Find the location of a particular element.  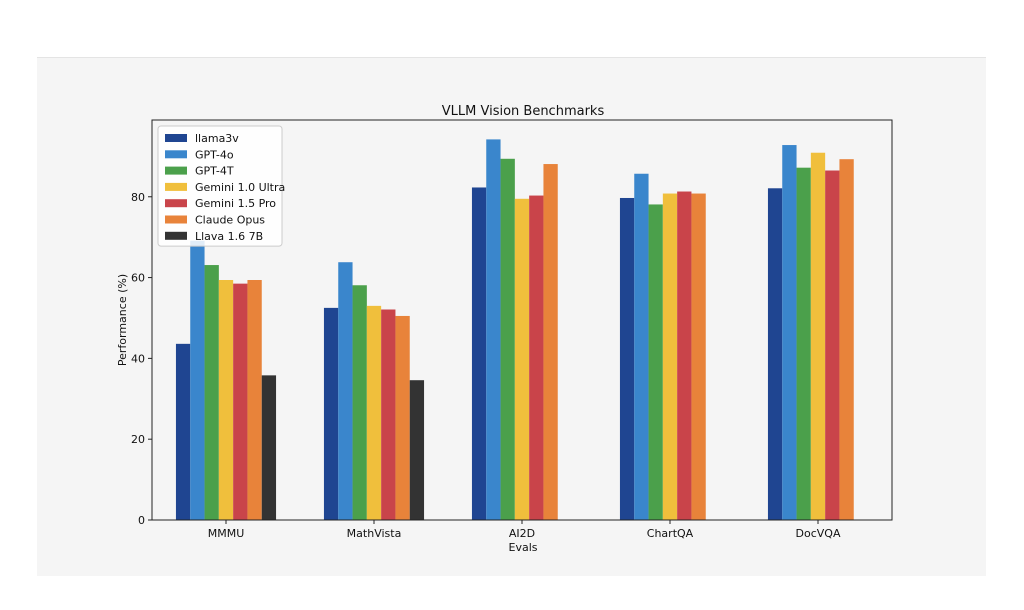

x-tick-label-mmmu: MMMU is located at coordinates (226, 533).